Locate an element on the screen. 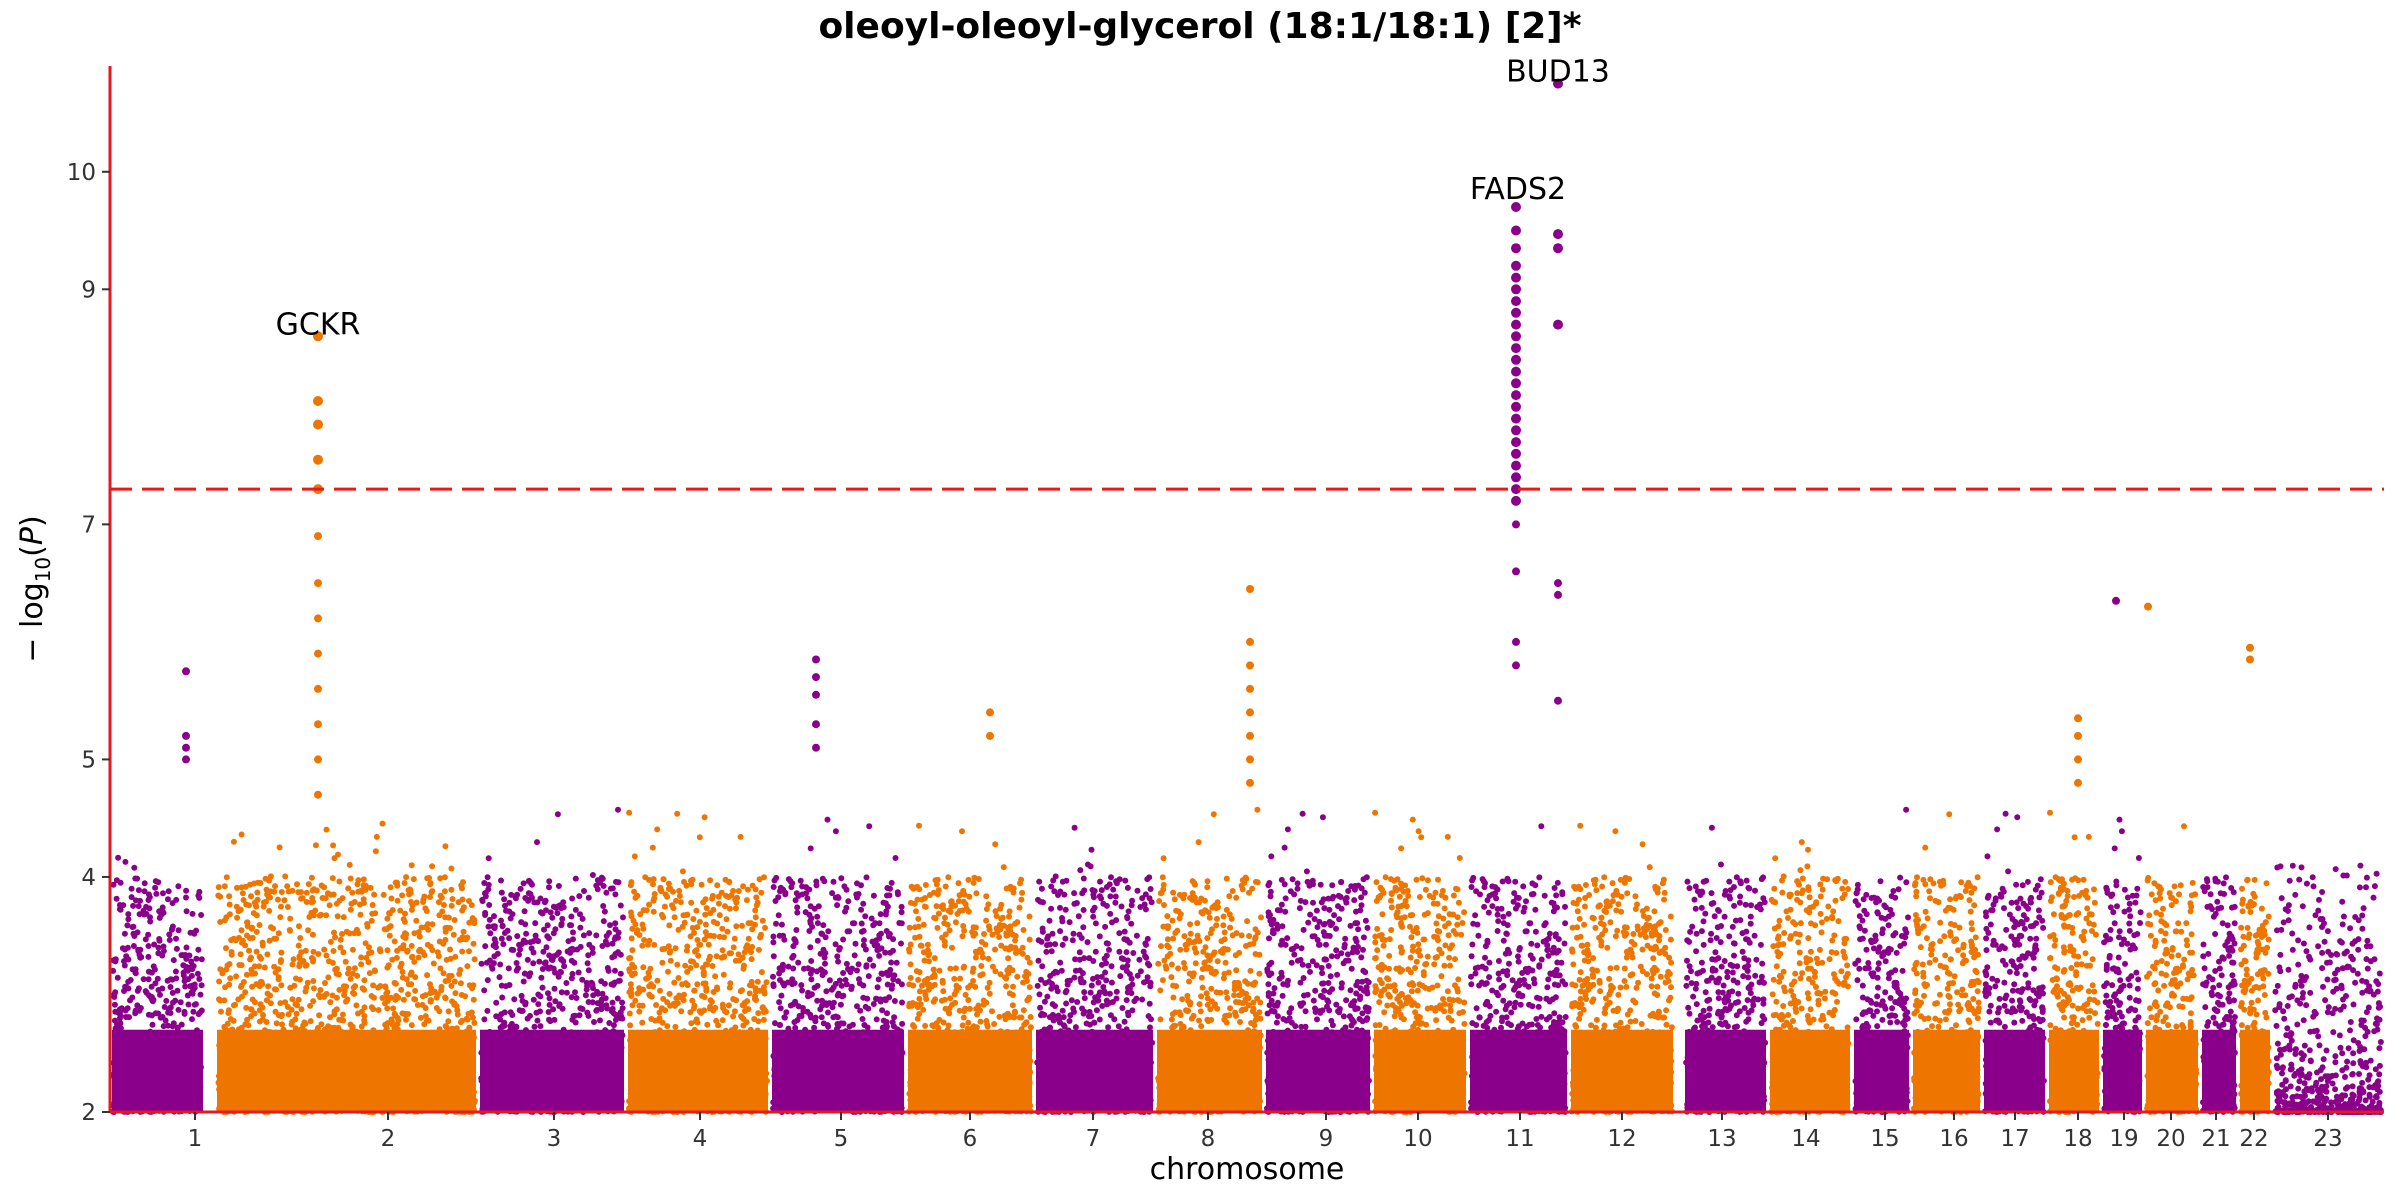  y-tick-label: 5 is located at coordinates (88, 760).